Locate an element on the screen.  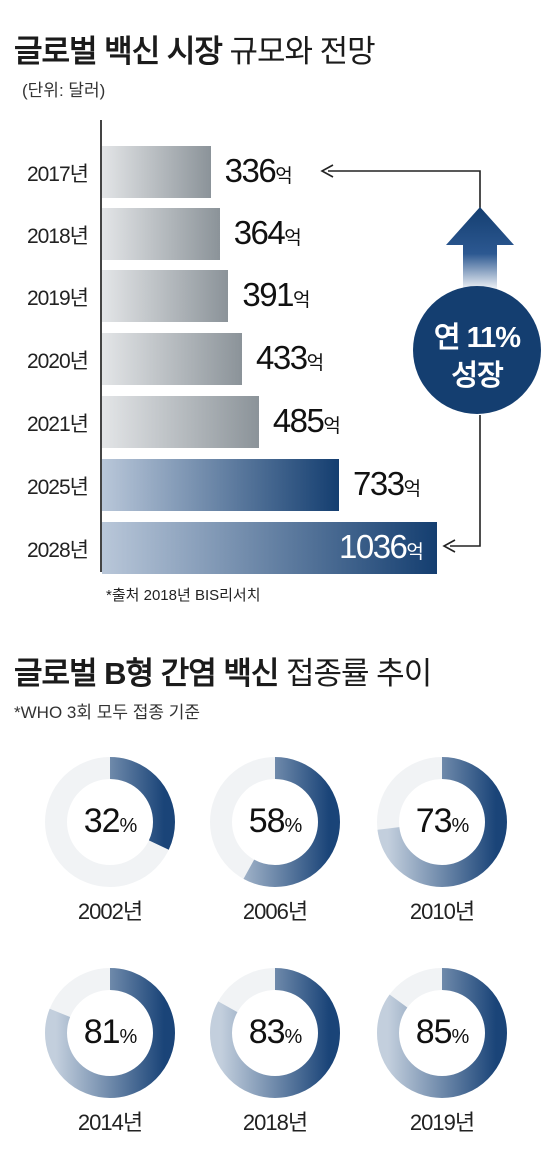
y-tick-label: 2020년 is located at coordinates (57, 361).